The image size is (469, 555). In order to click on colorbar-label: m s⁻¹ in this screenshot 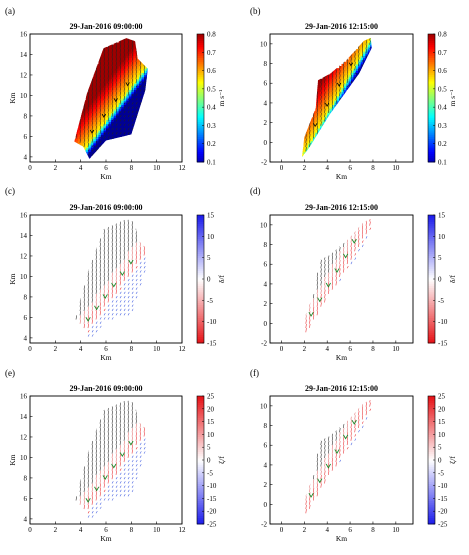, I will do `click(221, 98)`.